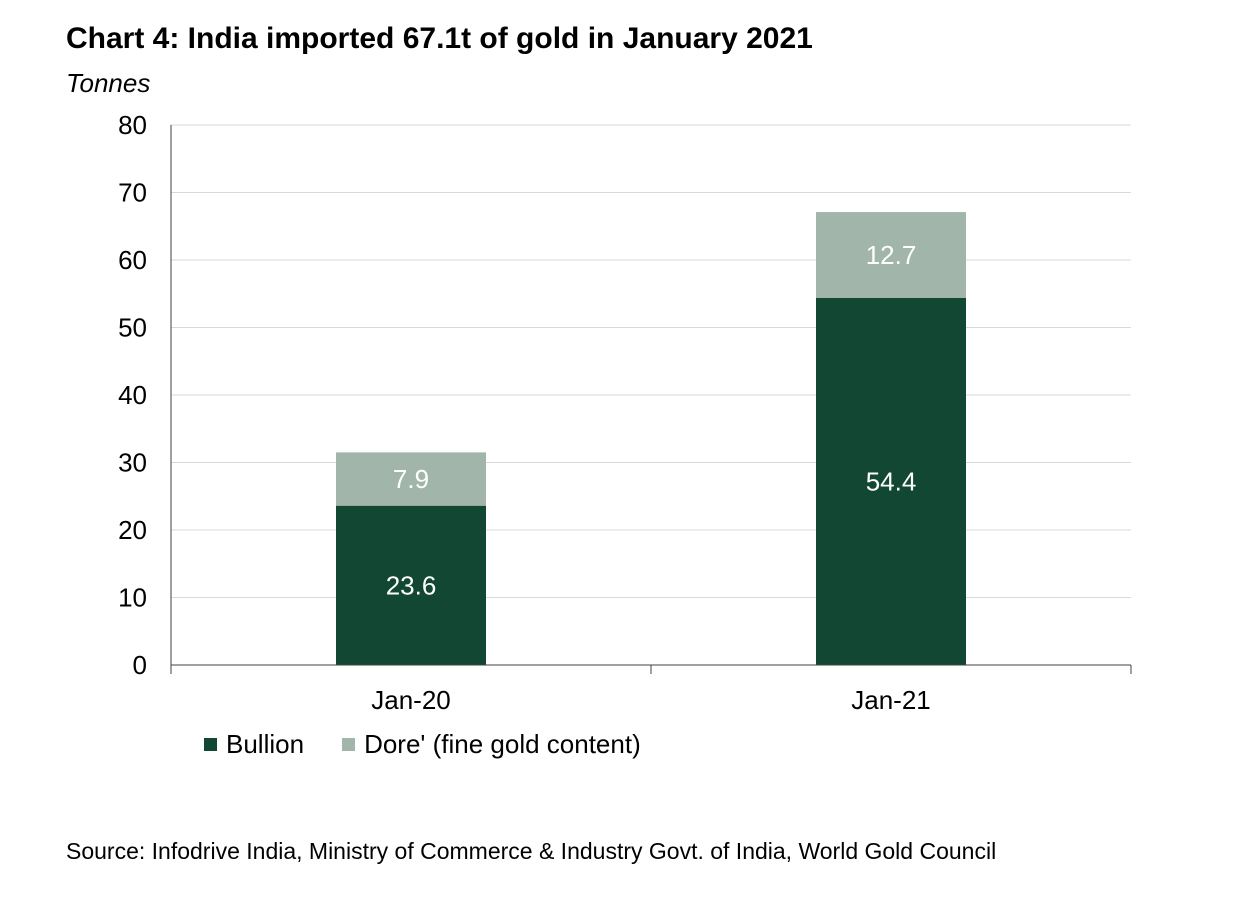 The height and width of the screenshot is (897, 1249). Describe the element at coordinates (502, 744) in the screenshot. I see `legend-label-dore: Dore' (fine gold content)` at that location.